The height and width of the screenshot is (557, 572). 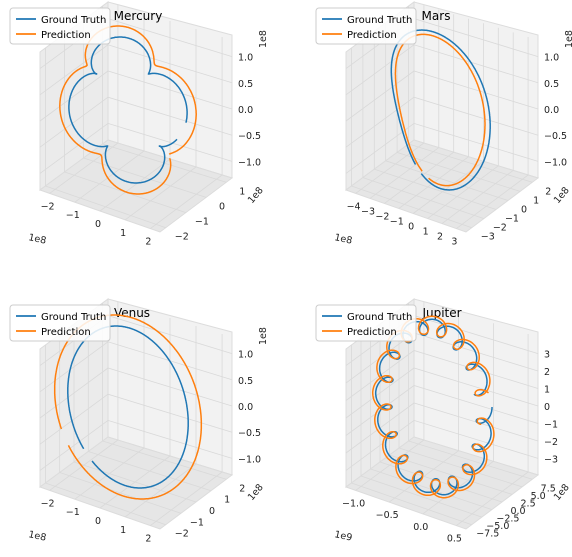 I want to click on z-tick-label: 0.5, so click(x=245, y=84).